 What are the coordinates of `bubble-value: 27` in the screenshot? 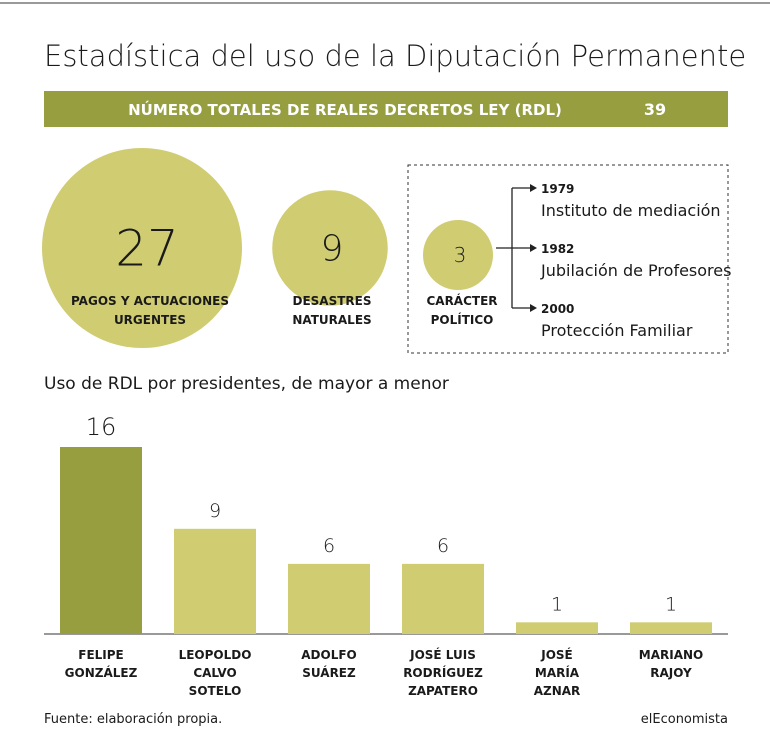 It's located at (147, 249).